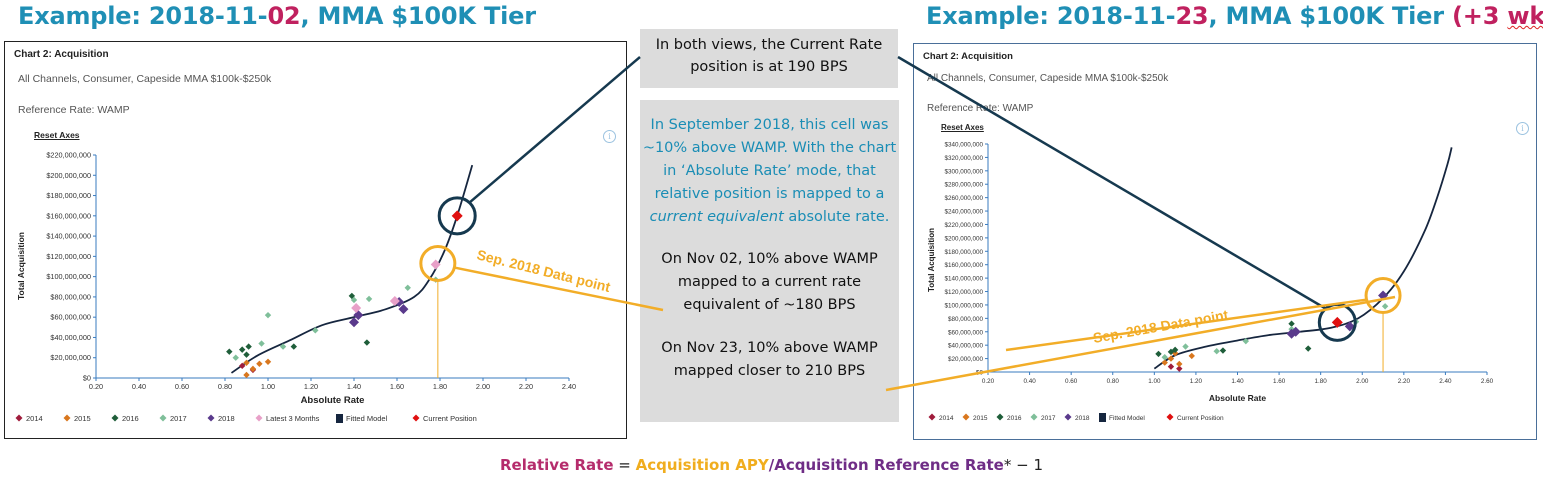 The image size is (1543, 482). Describe the element at coordinates (1113, 381) in the screenshot. I see `chart2-x-tick-label: 0.80` at that location.